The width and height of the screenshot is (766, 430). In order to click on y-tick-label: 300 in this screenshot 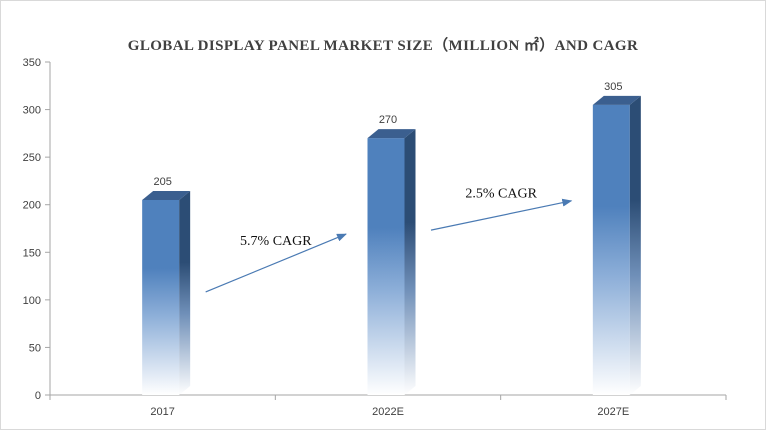, I will do `click(32, 111)`.